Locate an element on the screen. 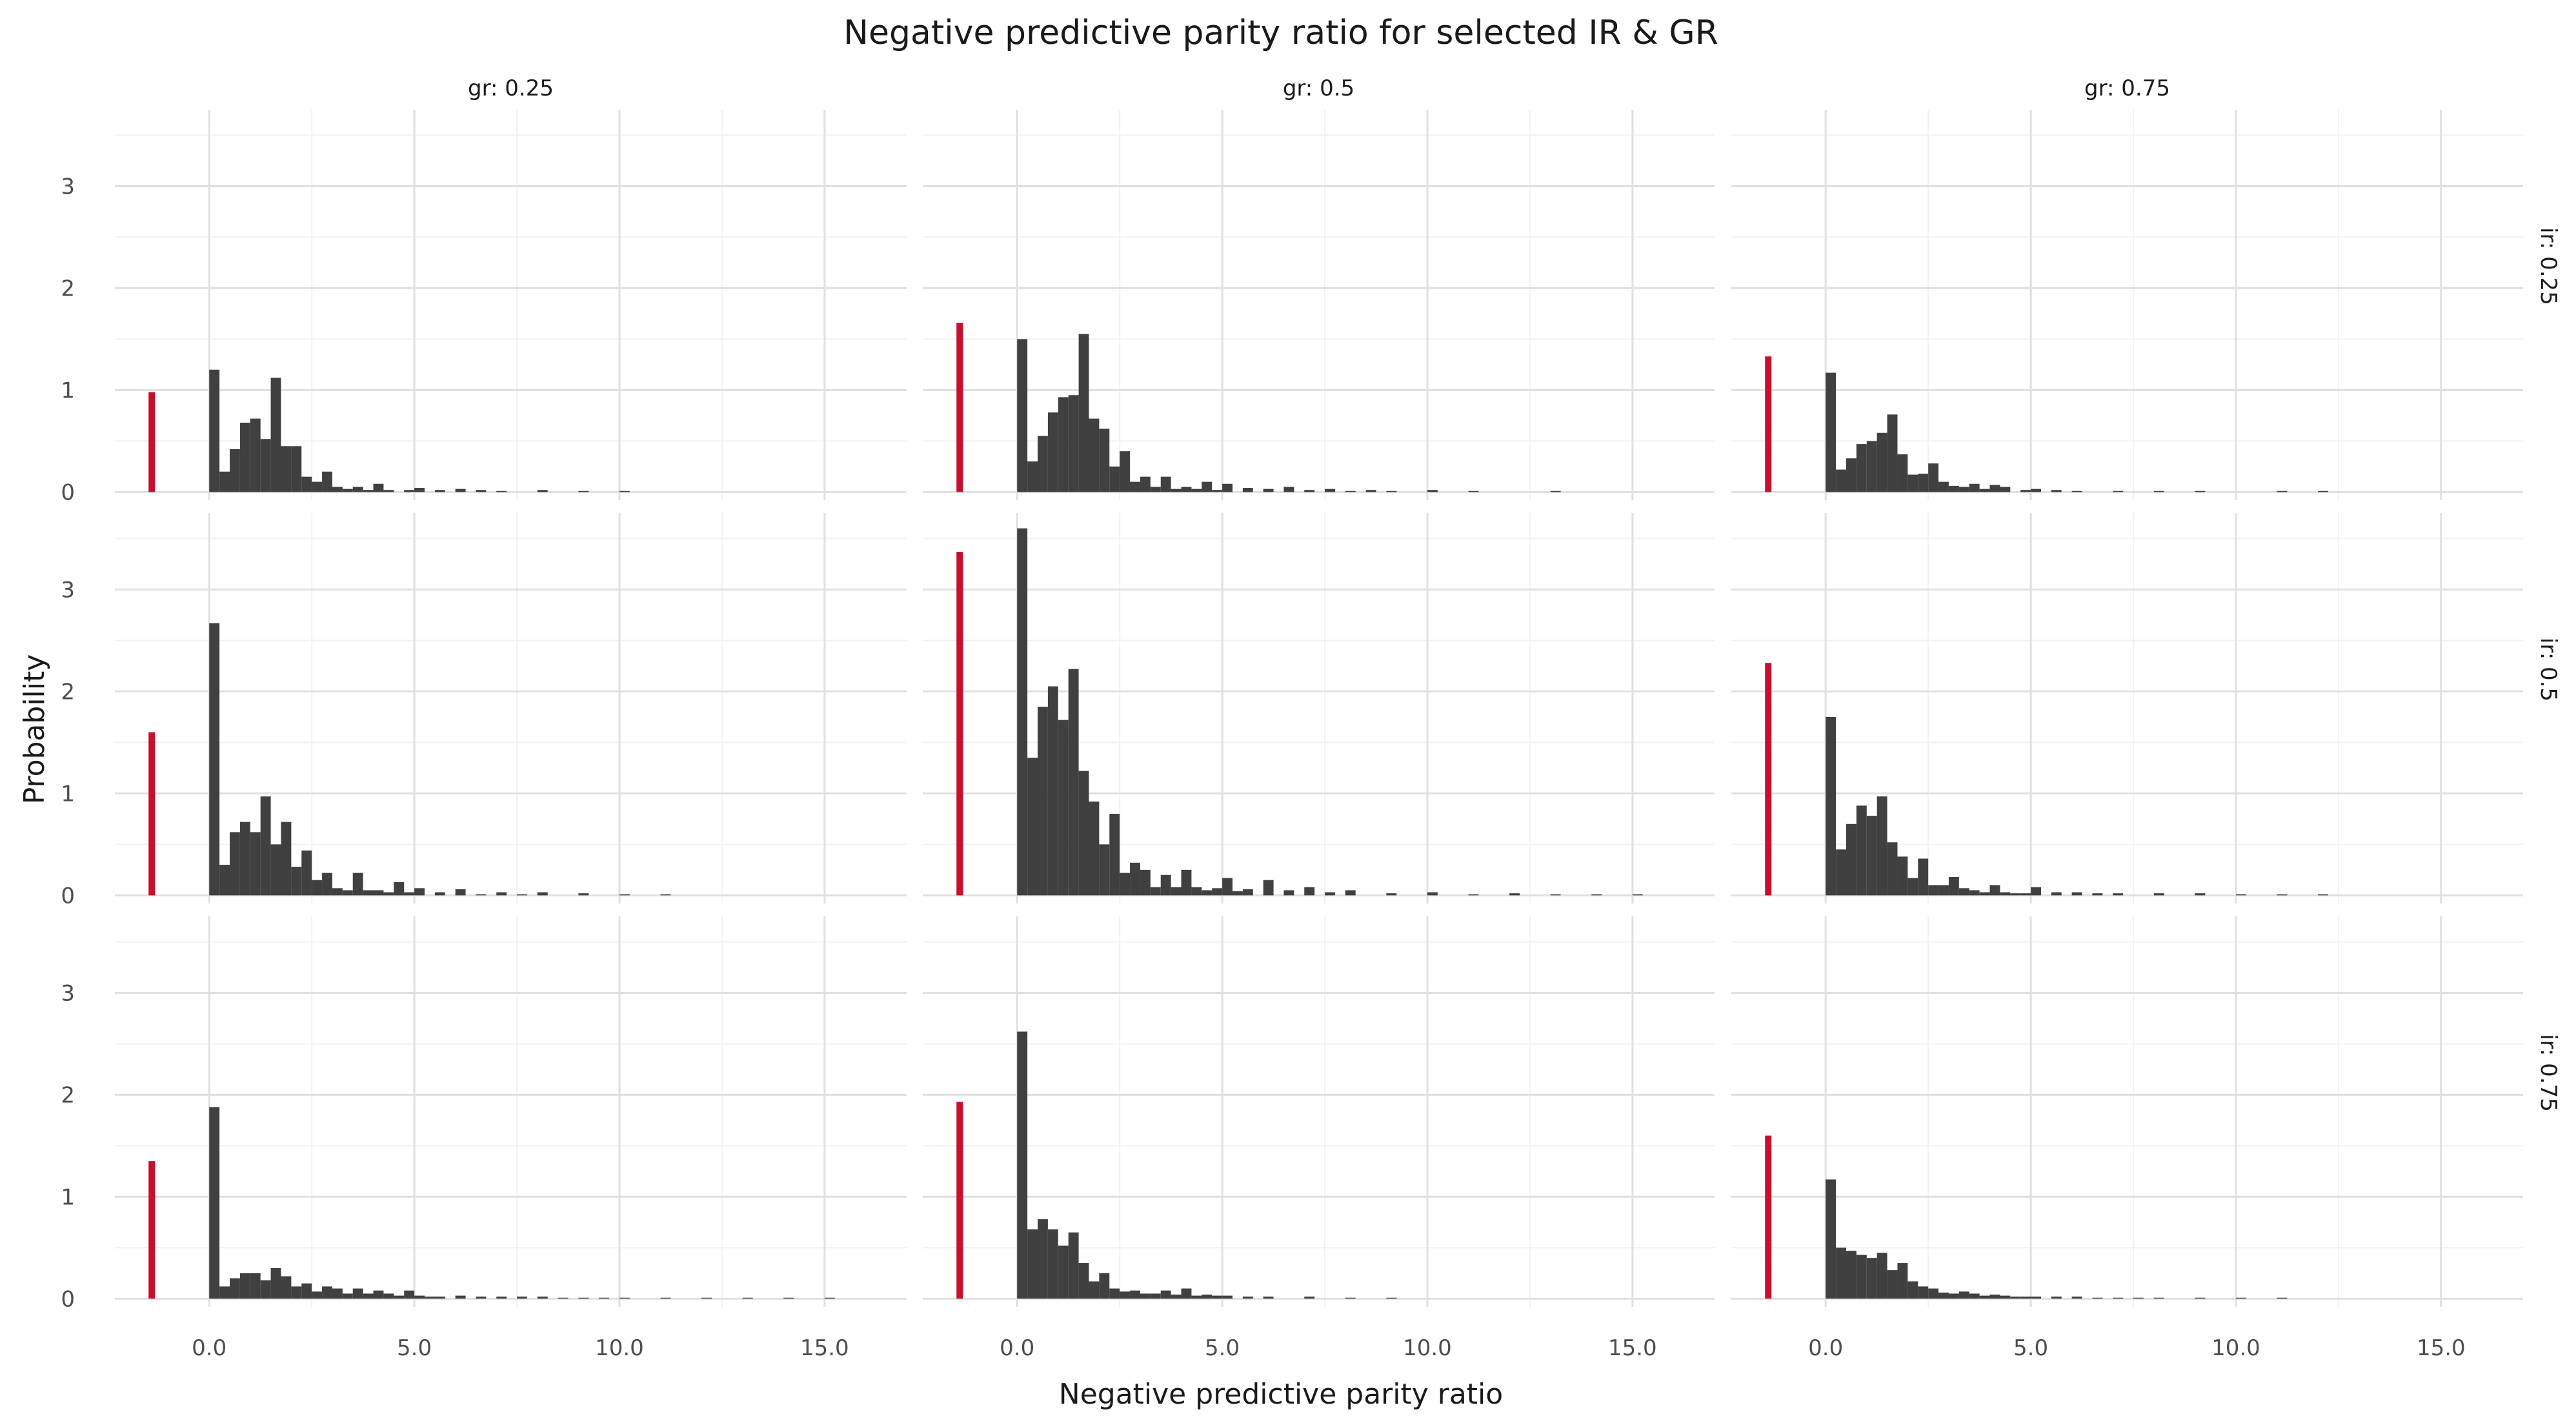  x-tick-label: 10.0 is located at coordinates (2235, 1348).